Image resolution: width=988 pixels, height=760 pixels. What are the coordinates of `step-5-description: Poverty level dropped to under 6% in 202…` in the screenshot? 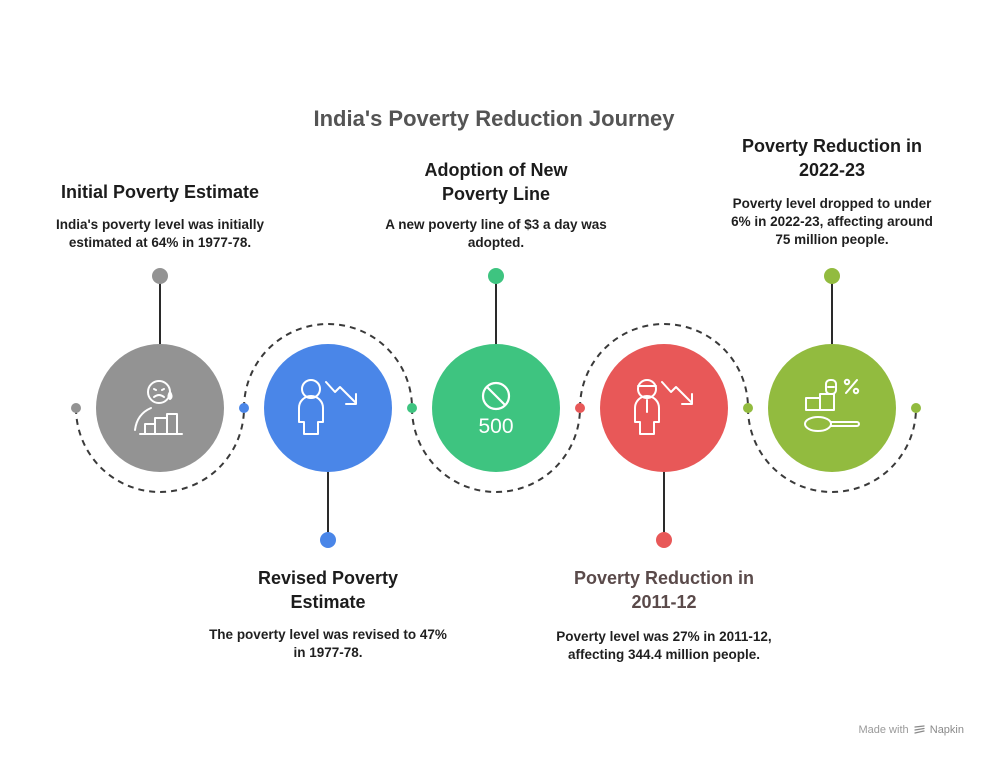 It's located at (832, 221).